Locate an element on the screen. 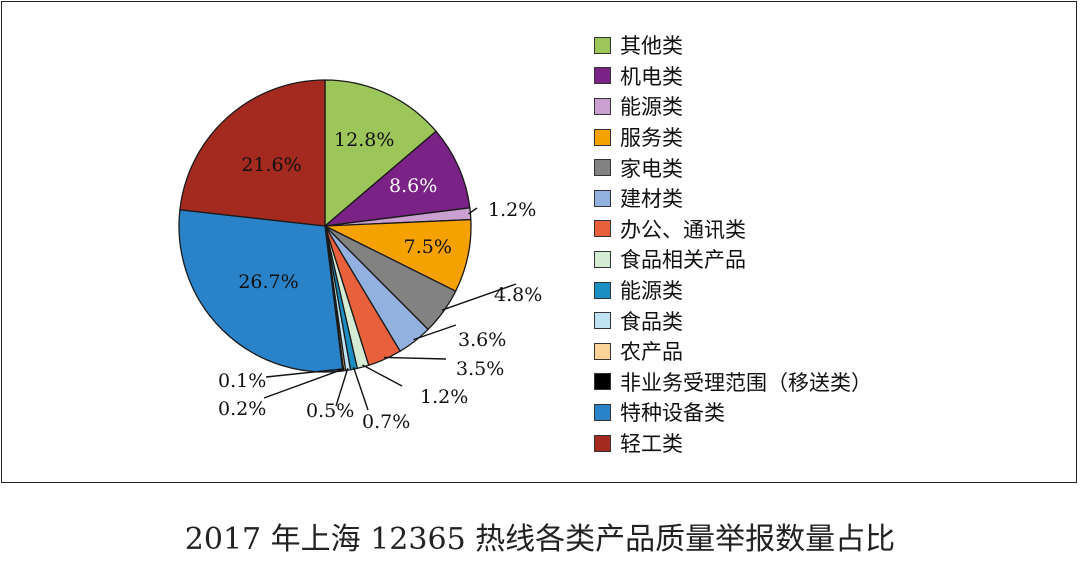 Image resolution: width=1080 pixels, height=579 pixels. slice-label-13: 26.7% is located at coordinates (268, 282).